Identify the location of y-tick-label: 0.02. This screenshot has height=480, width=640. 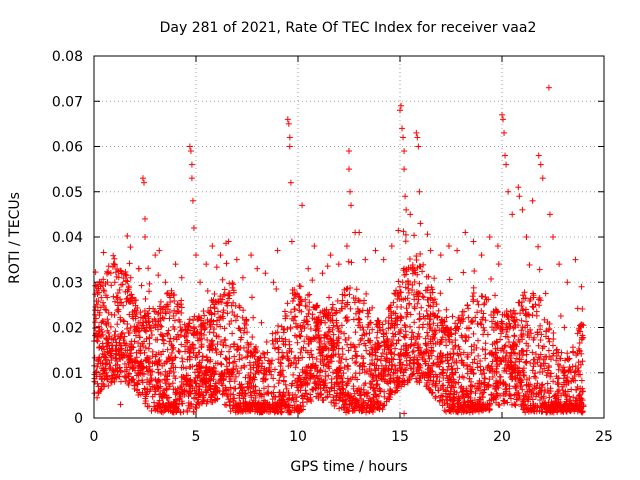
(67, 329).